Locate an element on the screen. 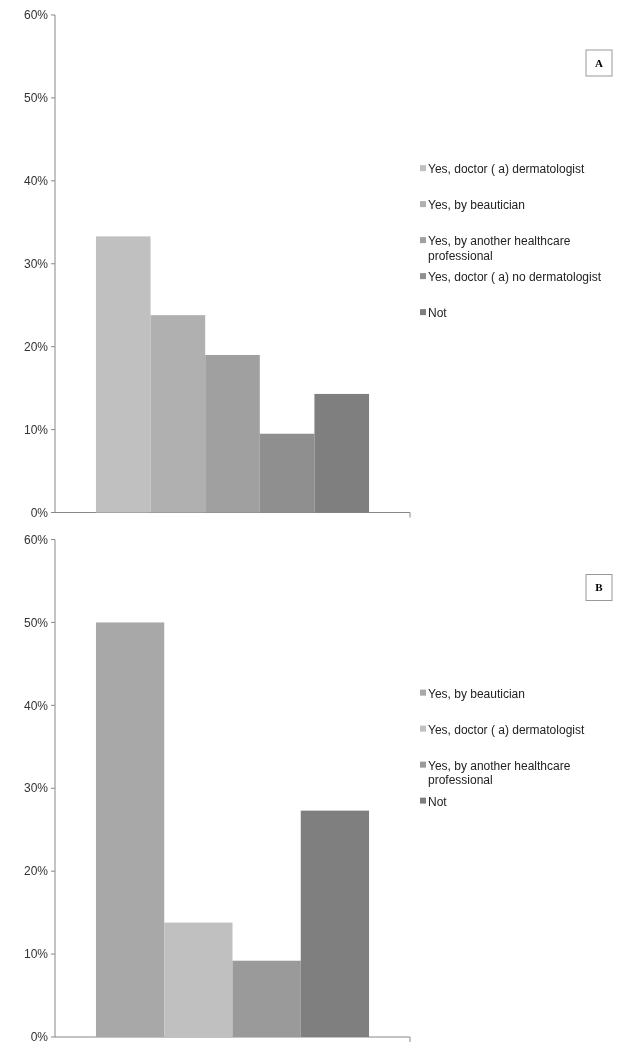  text: A is located at coordinates (599, 62).